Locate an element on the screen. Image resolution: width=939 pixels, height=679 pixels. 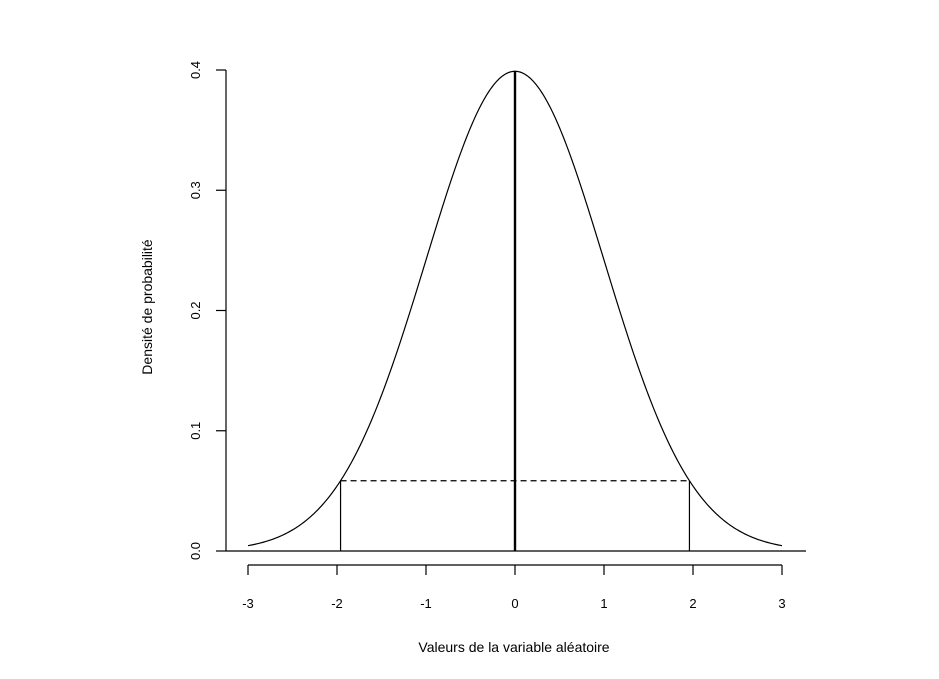
x-tick-label: -1 is located at coordinates (426, 603).